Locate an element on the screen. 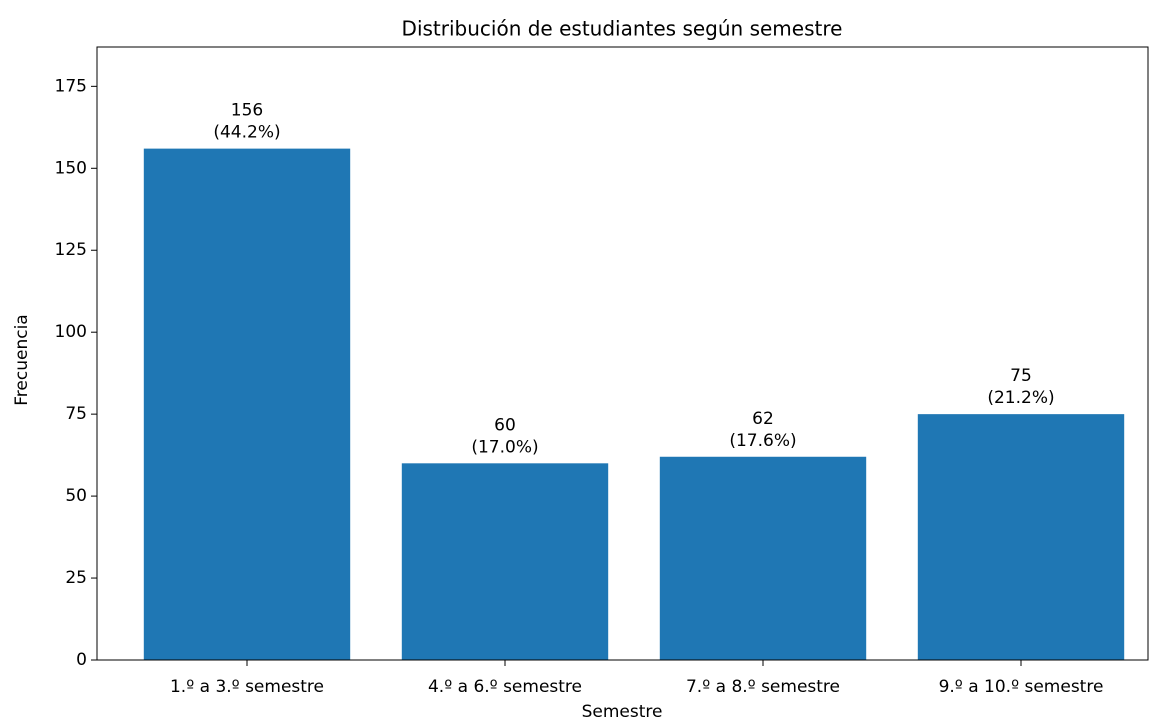  y-tick-label: 75 is located at coordinates (76, 414).